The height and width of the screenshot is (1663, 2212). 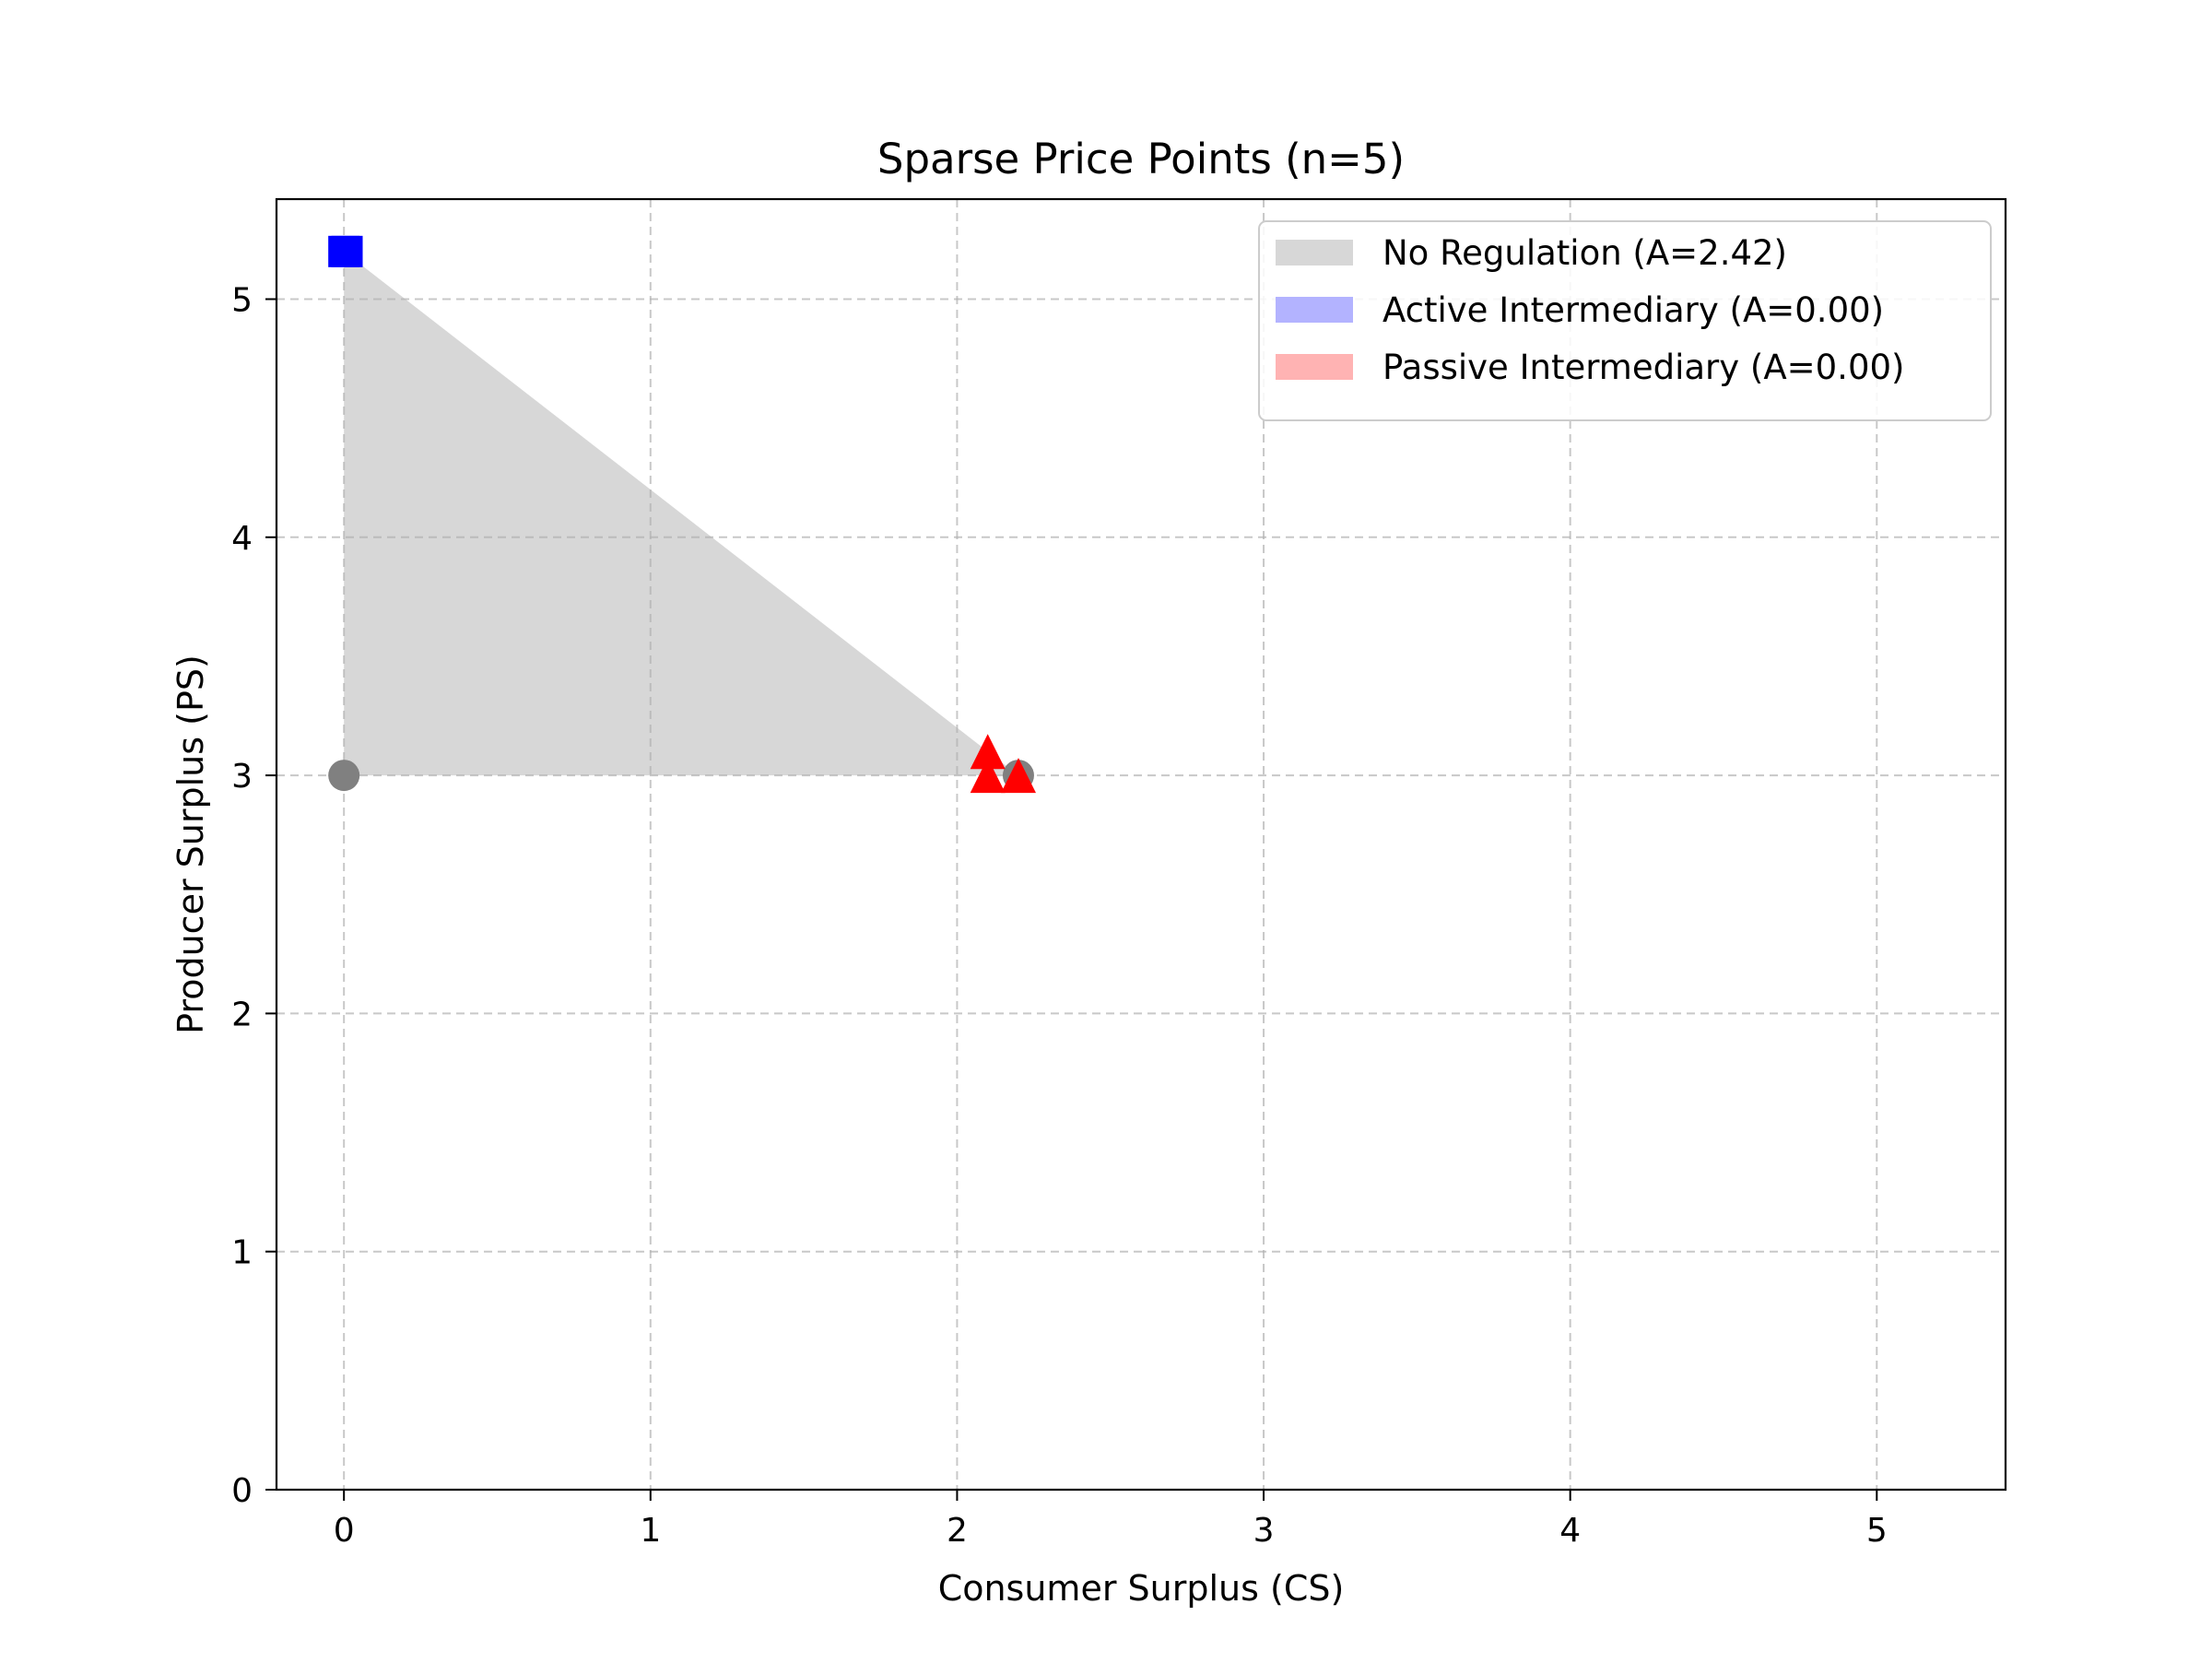 I want to click on y-tick-label: 0, so click(x=242, y=1491).